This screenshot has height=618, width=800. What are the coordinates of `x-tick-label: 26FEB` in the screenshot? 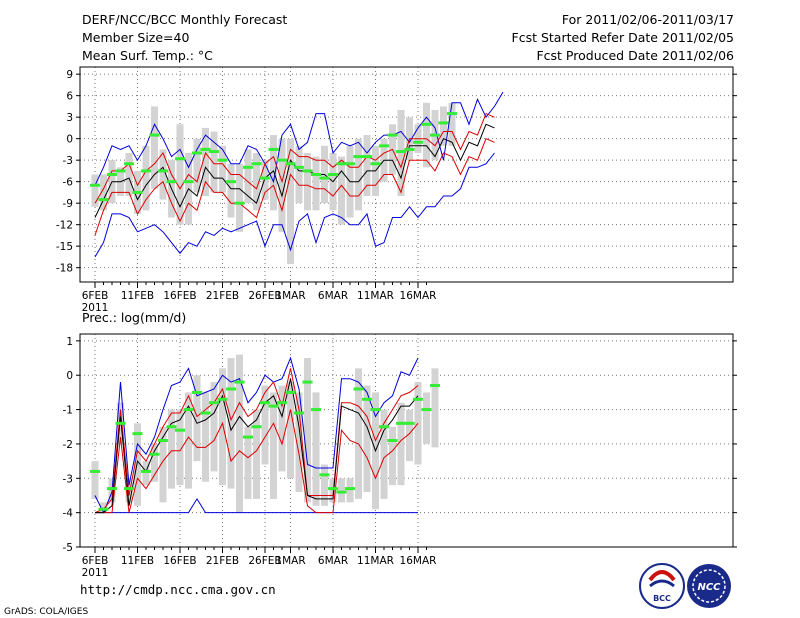 It's located at (264, 561).